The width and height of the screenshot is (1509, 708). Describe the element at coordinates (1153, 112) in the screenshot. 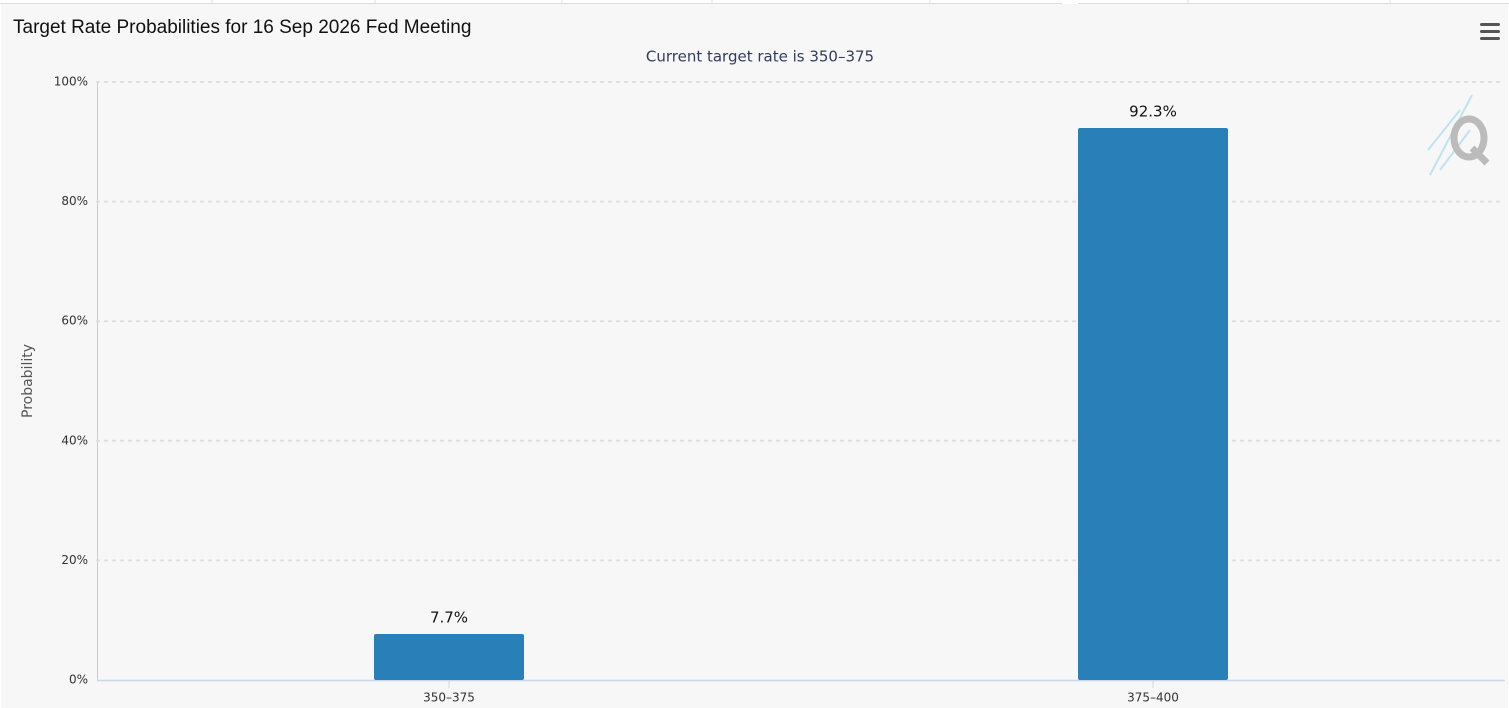

I see `data-label: 92.3%` at that location.